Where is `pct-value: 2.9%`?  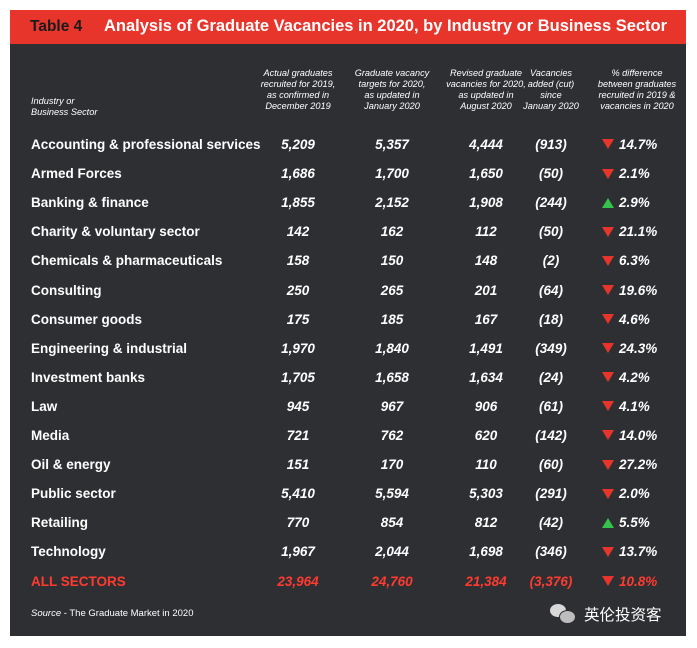 pct-value: 2.9% is located at coordinates (634, 203).